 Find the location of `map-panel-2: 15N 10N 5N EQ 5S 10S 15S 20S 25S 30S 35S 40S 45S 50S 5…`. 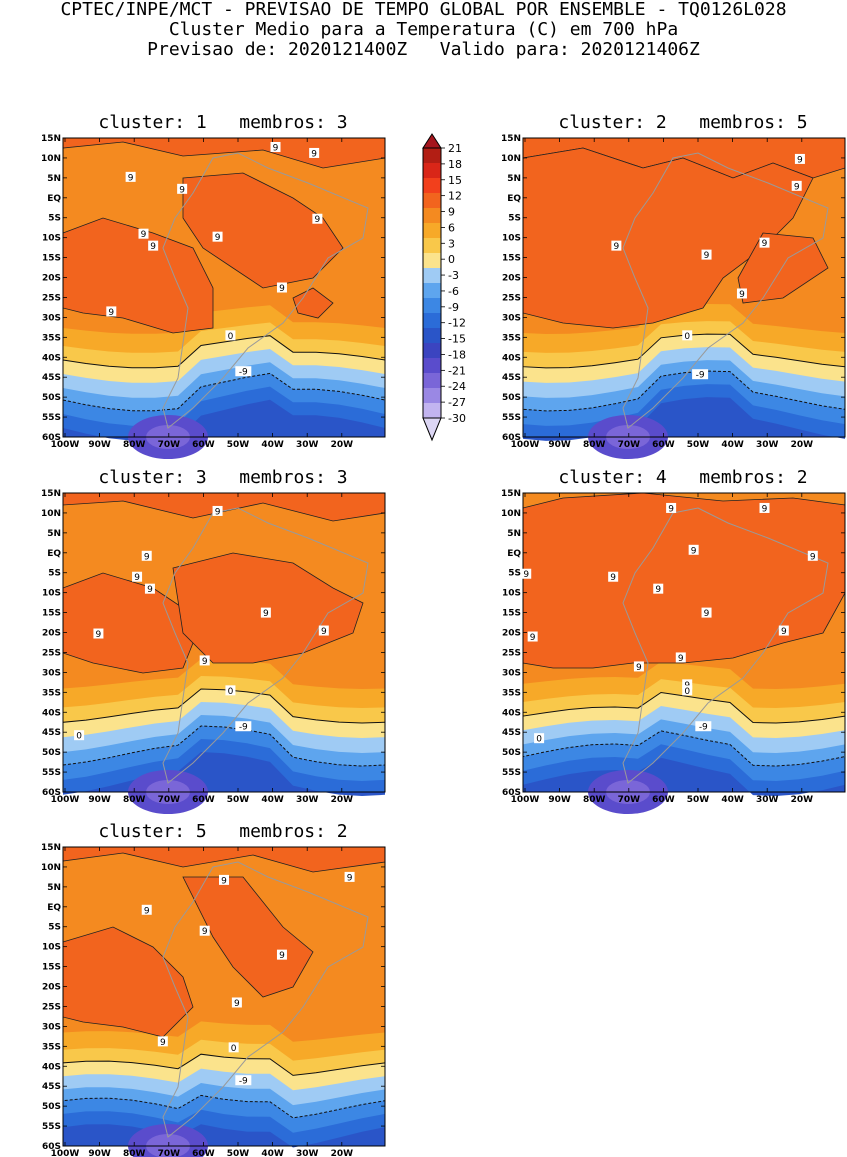

map-panel-2: 15N 10N 5N EQ 5S 10S 15S 20S 25S 30S 35S 40S 45S 50S 5… is located at coordinates (673, 296).